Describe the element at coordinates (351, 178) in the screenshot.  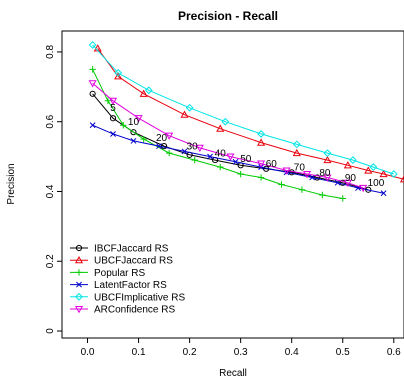
I see `point-annotation: 90` at that location.